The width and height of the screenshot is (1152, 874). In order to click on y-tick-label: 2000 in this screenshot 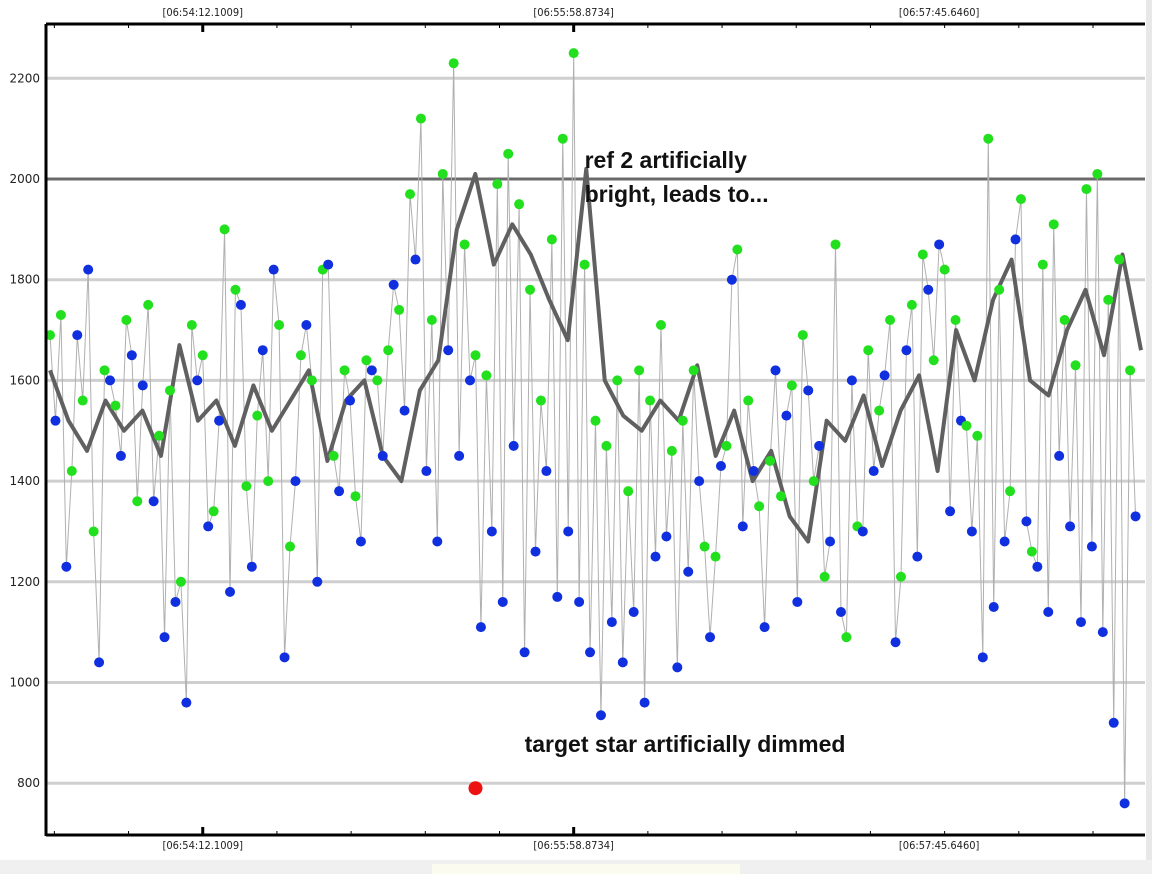, I will do `click(24, 179)`.